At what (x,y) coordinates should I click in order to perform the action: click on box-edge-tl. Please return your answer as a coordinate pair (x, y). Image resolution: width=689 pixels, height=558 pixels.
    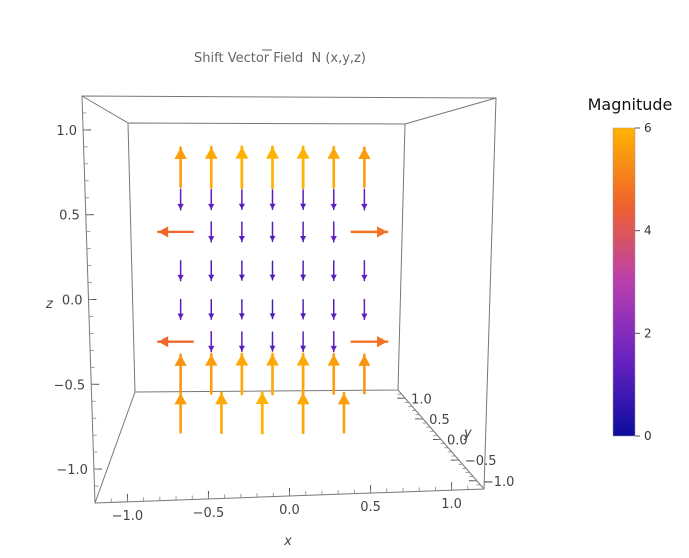
    Looking at the image, I should click on (105, 109).